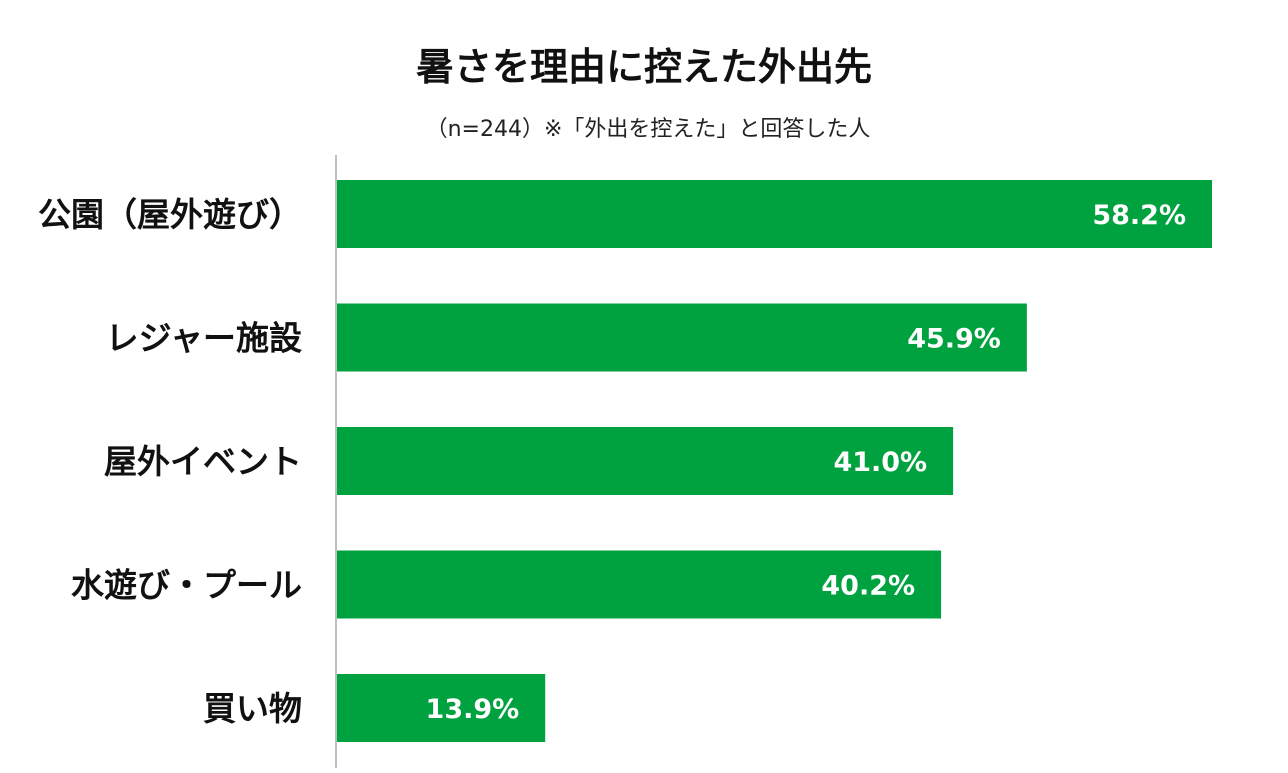  Describe the element at coordinates (186, 585) in the screenshot. I see `category-label-3: 水遊び・プール` at that location.